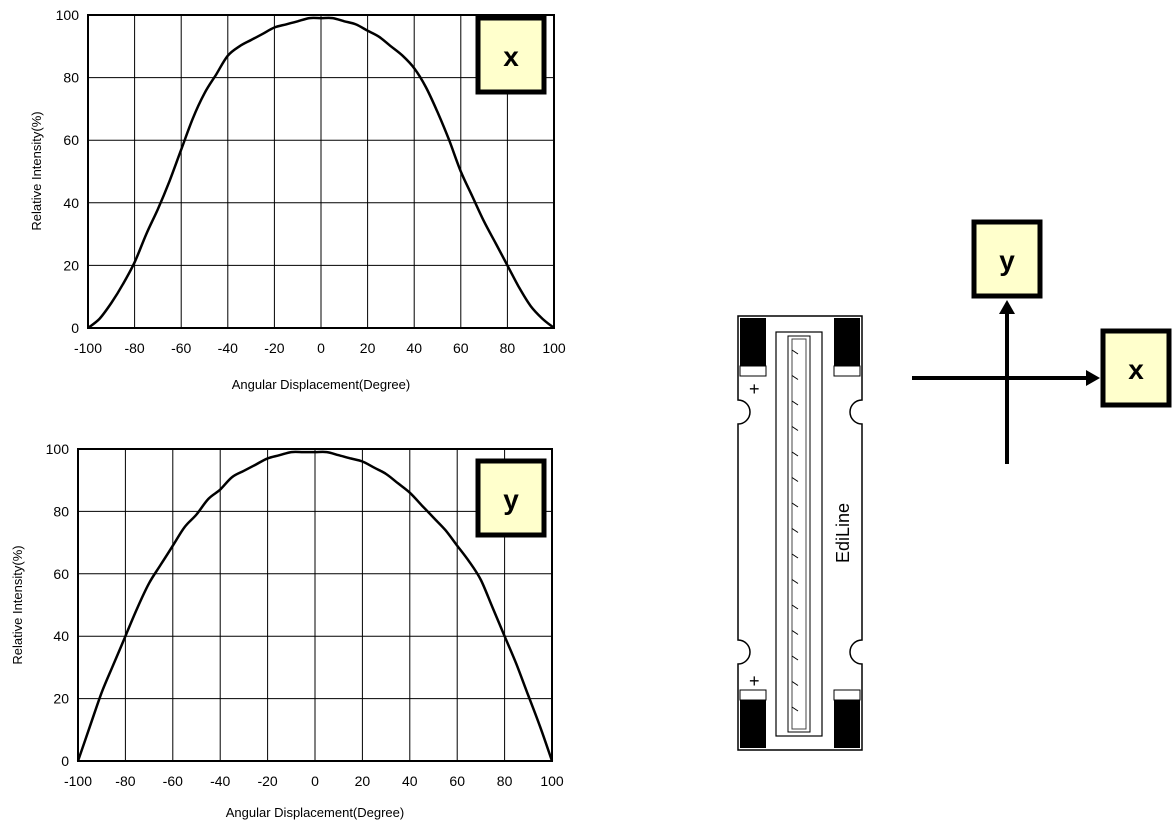 The image size is (1172, 826). I want to click on y-tick-label: 20, so click(71, 265).